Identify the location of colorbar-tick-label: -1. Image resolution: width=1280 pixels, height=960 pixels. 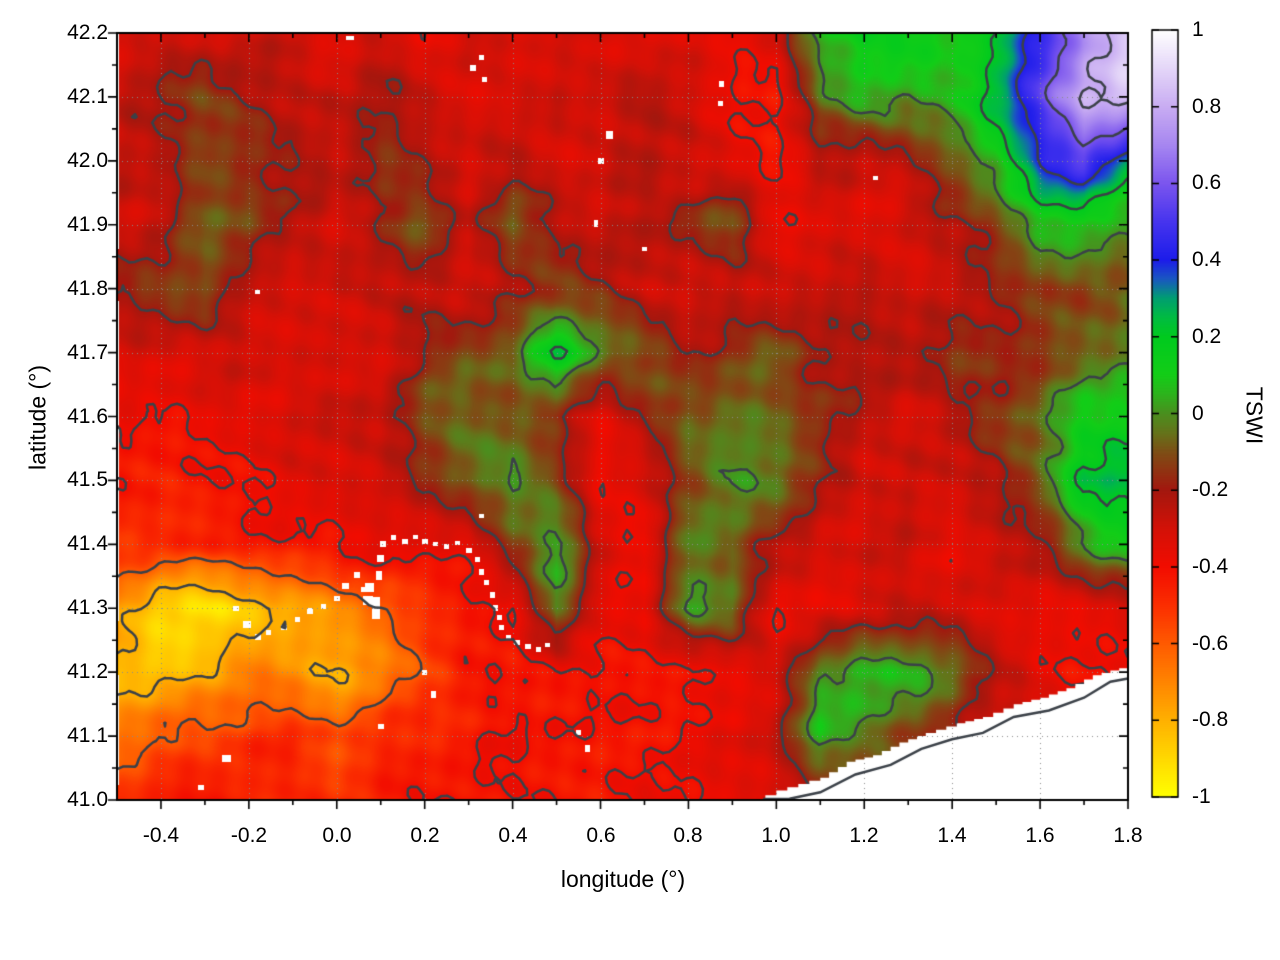
(1201, 796).